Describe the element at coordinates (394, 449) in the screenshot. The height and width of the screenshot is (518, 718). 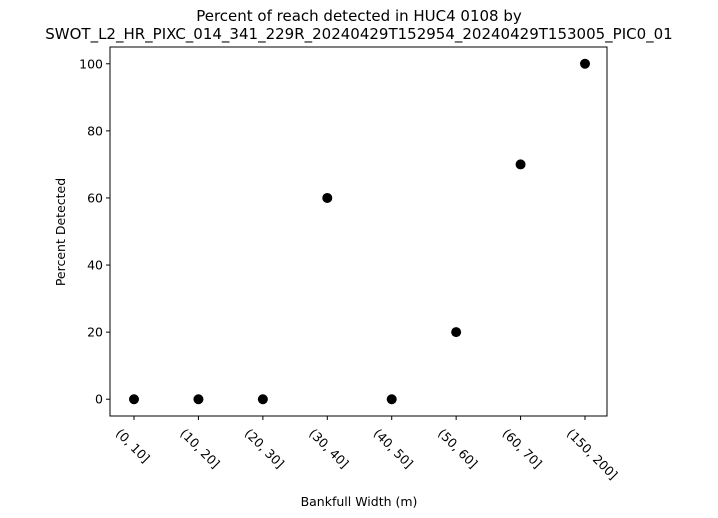
I see `x-tick-label: (40, 50]` at that location.